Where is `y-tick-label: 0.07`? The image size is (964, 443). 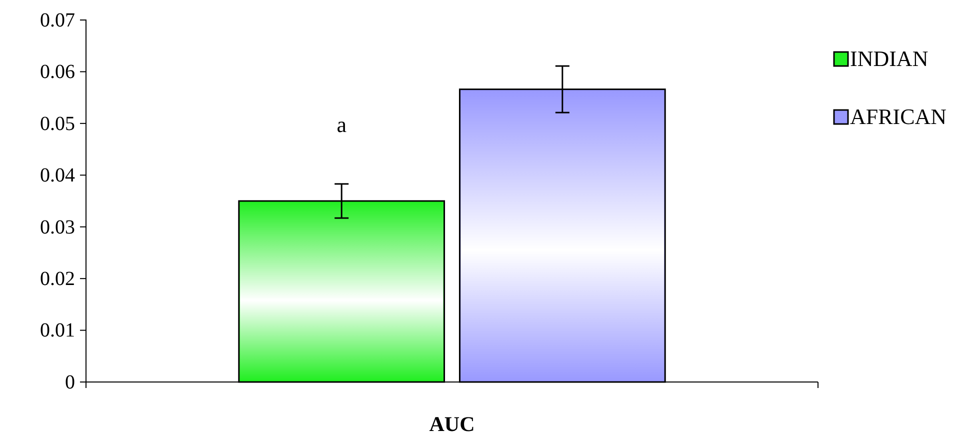
y-tick-label: 0.07 is located at coordinates (57, 20).